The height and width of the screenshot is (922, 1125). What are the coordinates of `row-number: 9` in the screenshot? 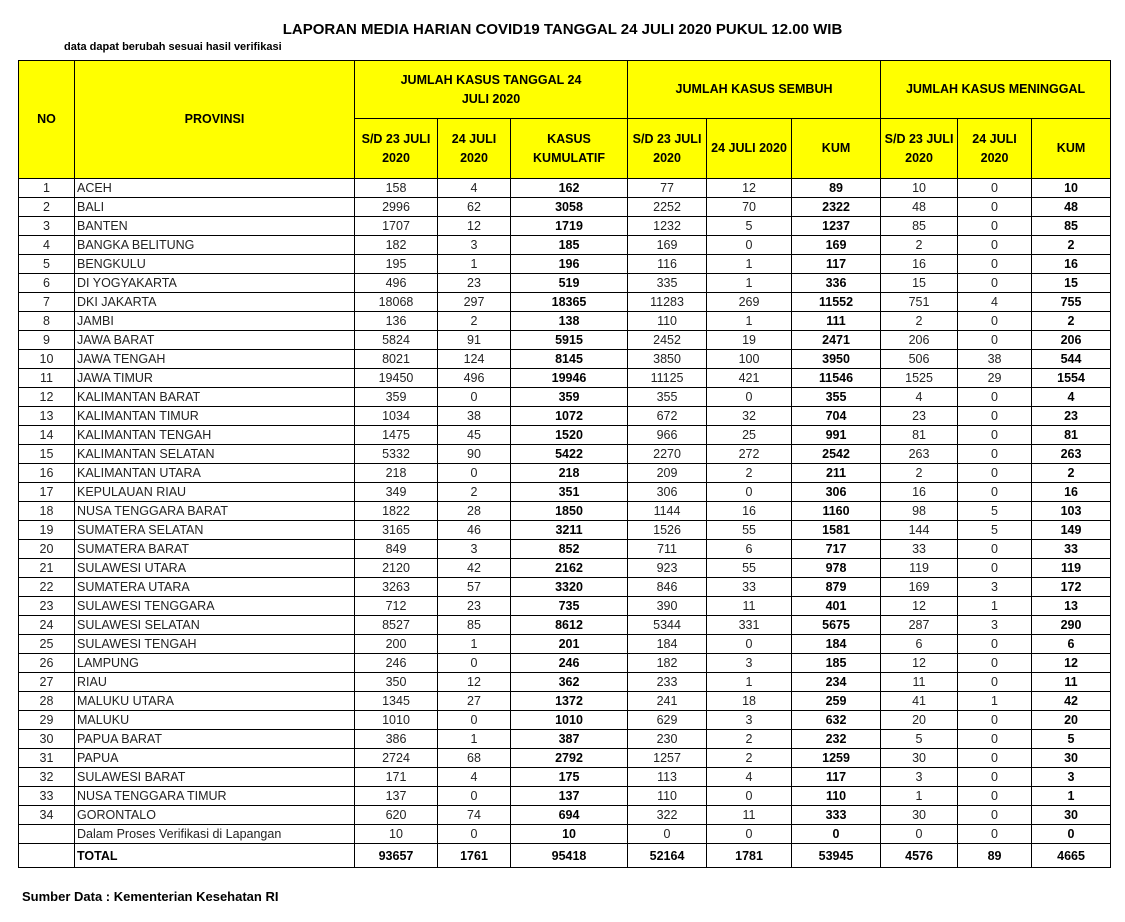 It's located at (46, 340).